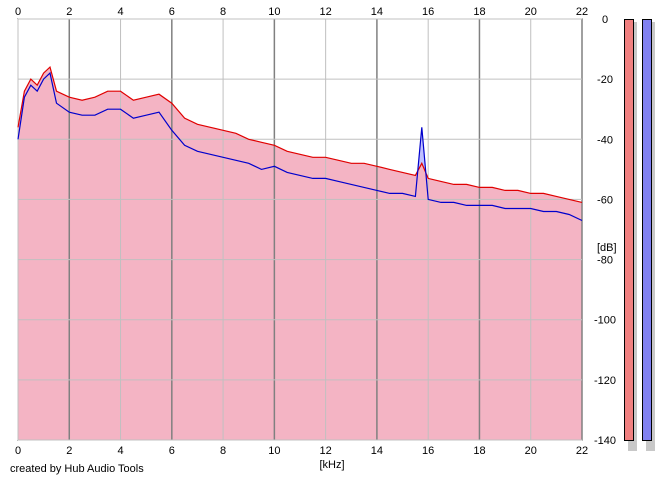  What do you see at coordinates (479, 451) in the screenshot?
I see `x-tick-label-bottom: 18` at bounding box center [479, 451].